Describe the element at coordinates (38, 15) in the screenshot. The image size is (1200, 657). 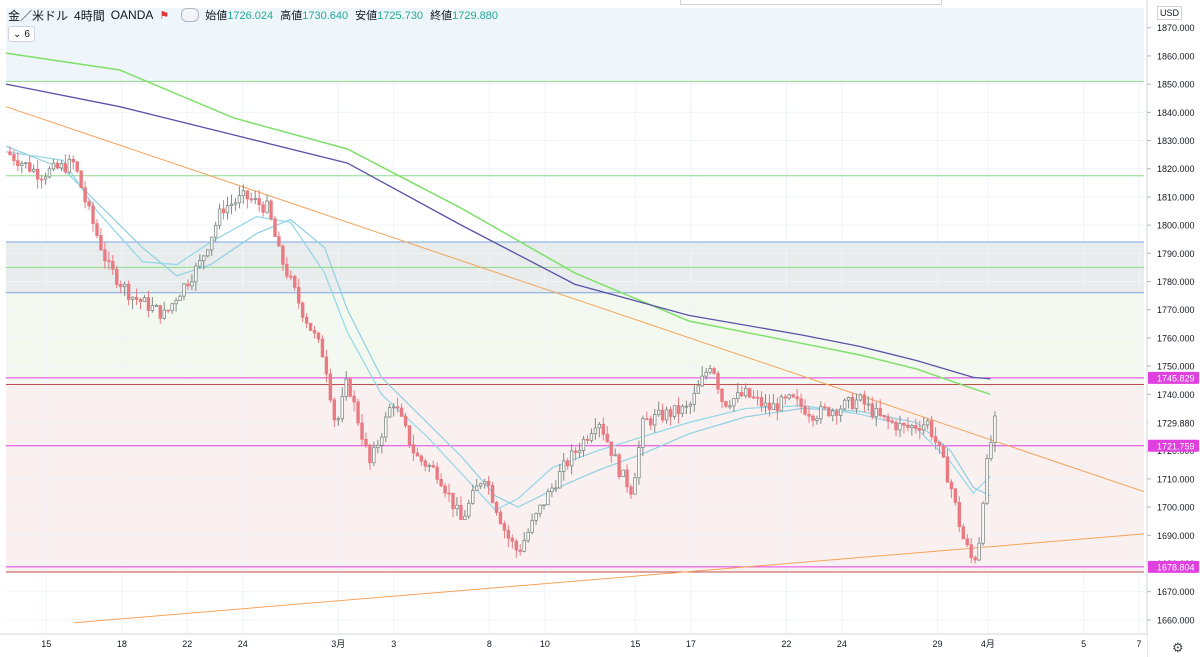
I see `symbol-name: 金／米ドル` at that location.